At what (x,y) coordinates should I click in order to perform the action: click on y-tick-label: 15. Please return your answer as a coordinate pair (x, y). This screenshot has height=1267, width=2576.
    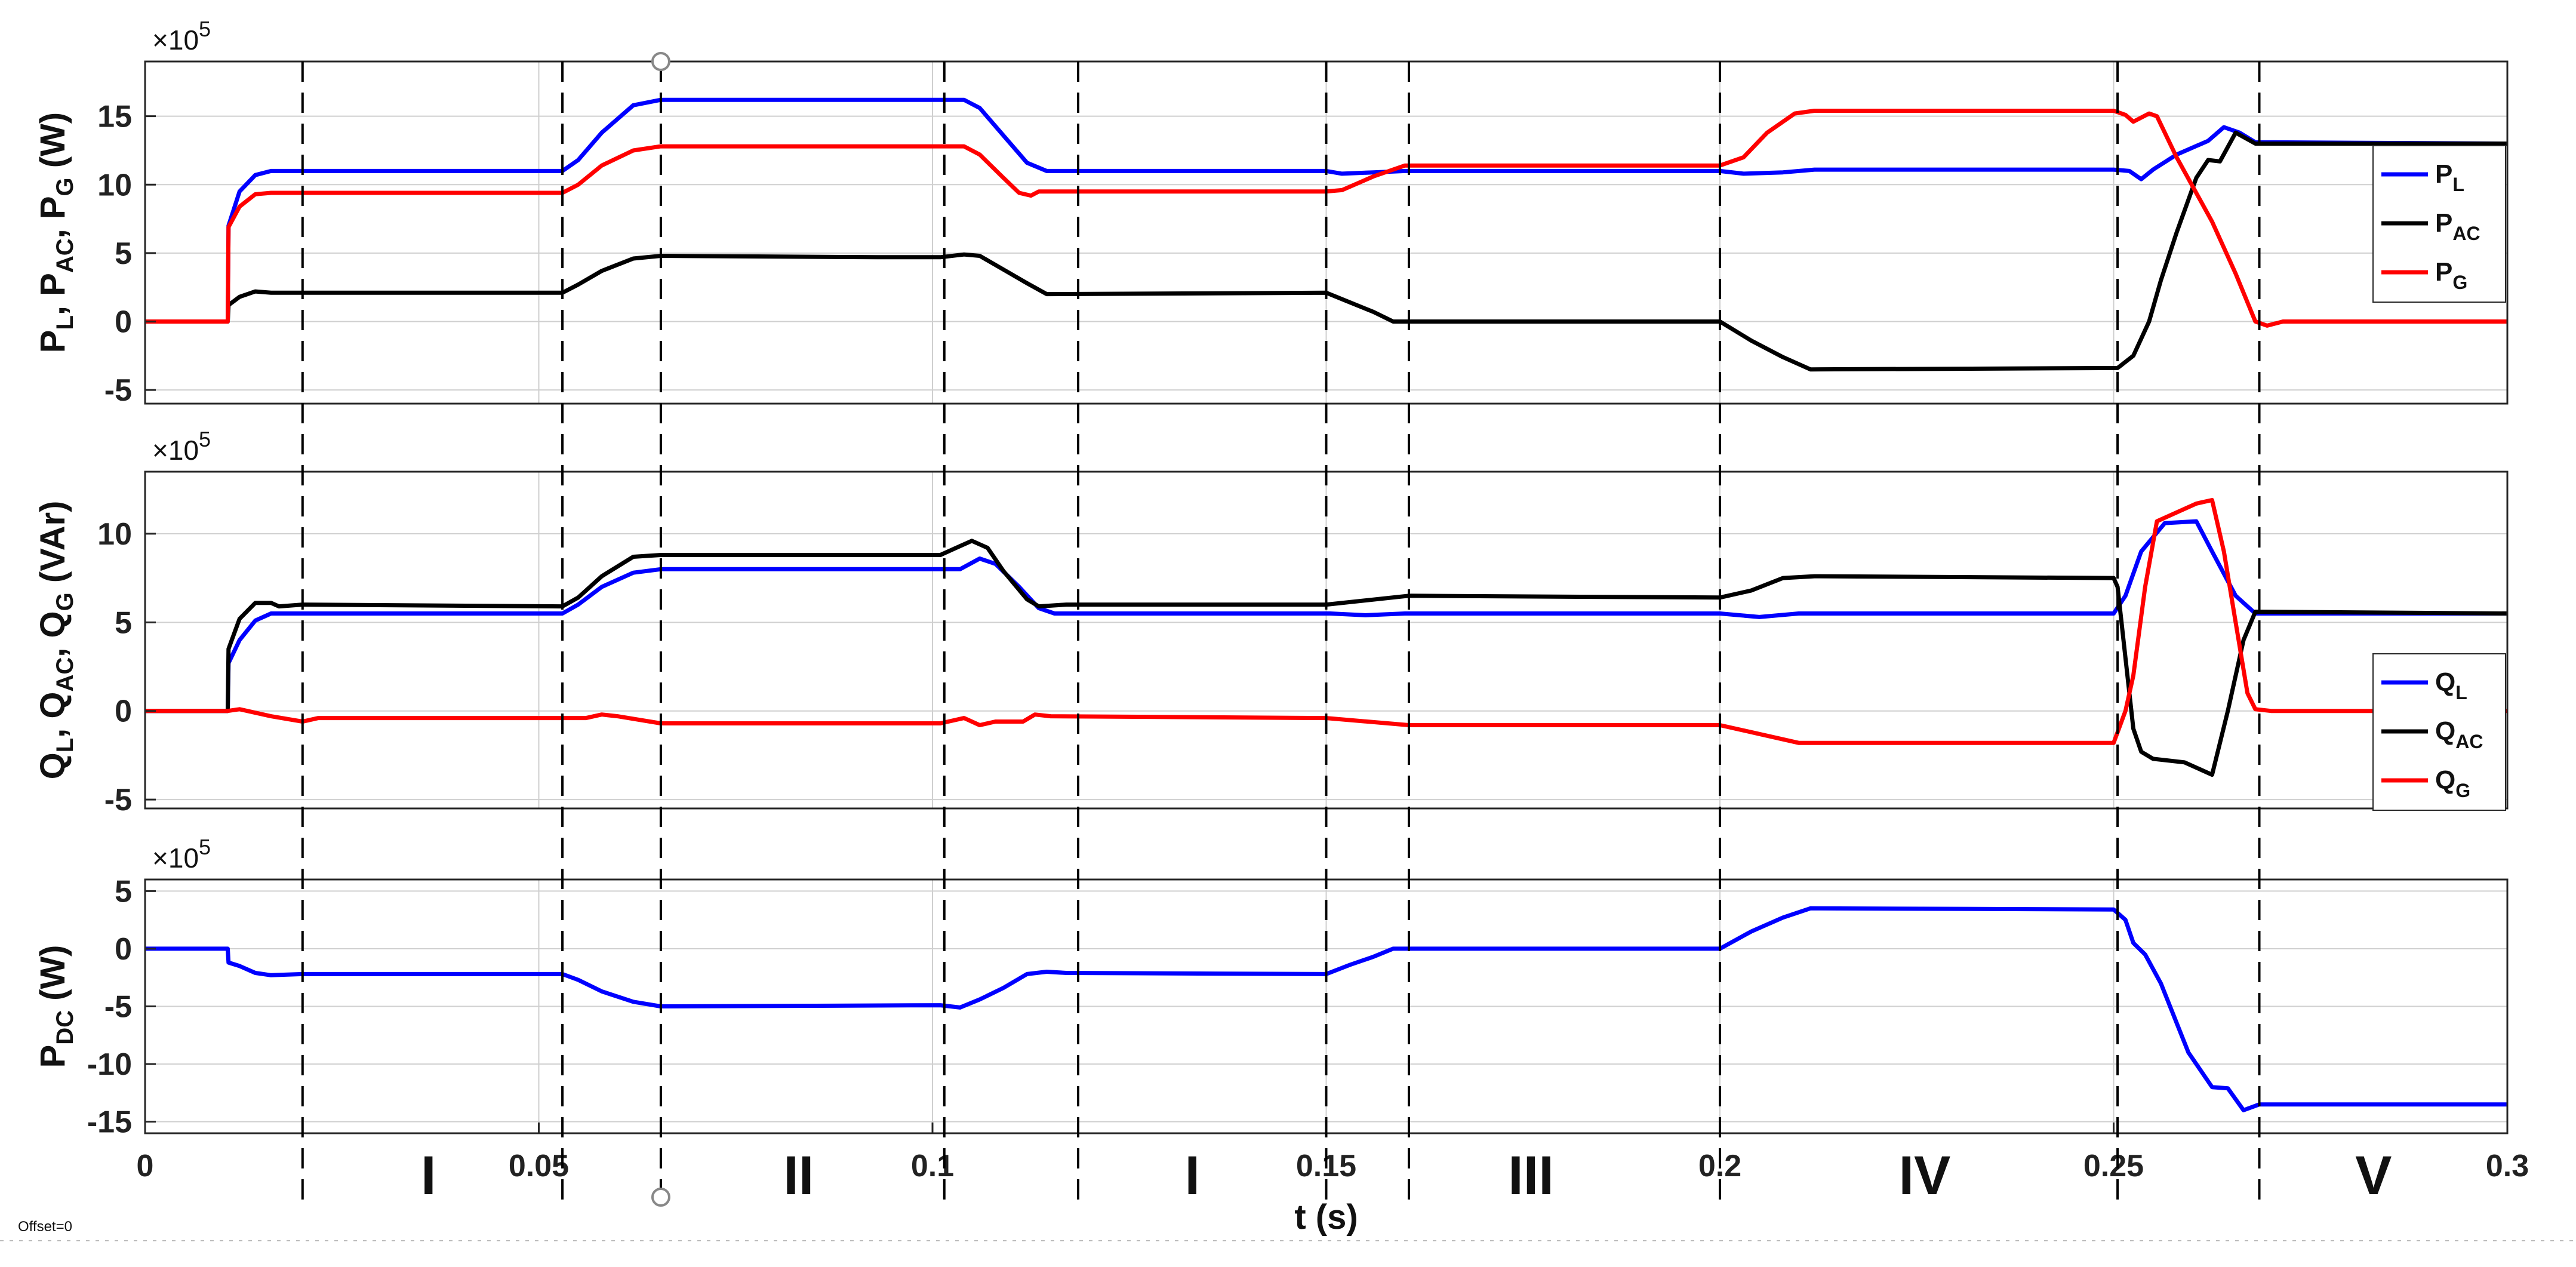
    Looking at the image, I should click on (114, 117).